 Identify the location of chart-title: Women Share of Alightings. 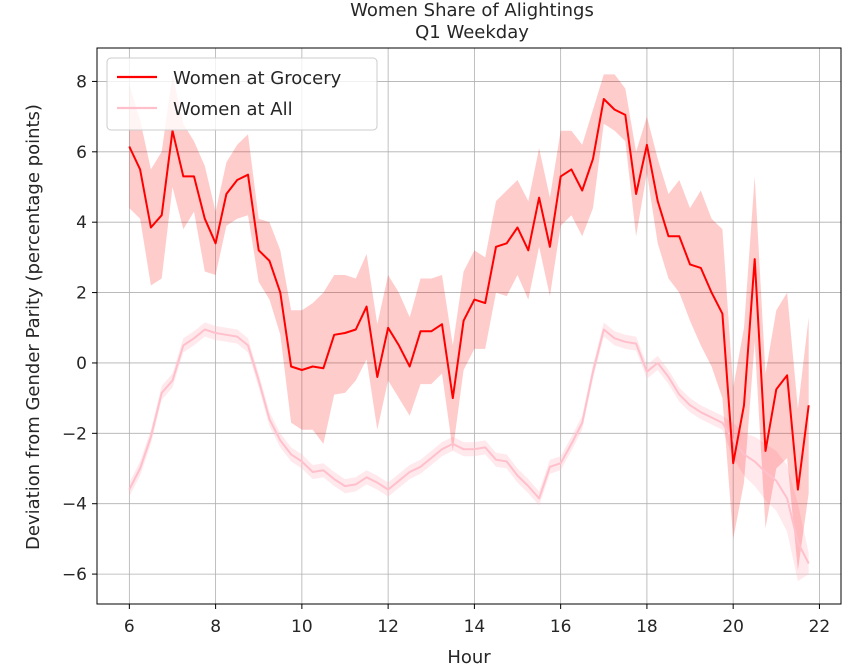
(472, 10).